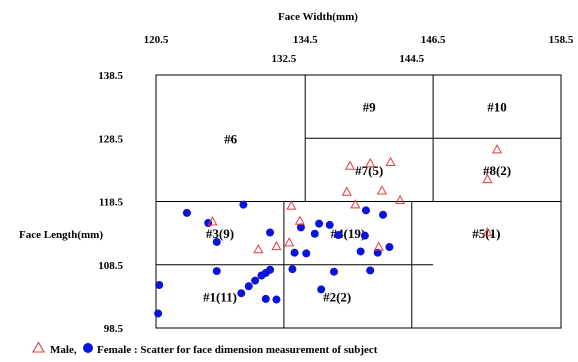 The height and width of the screenshot is (362, 578). I want to click on cell-label-5: #6, so click(231, 138).